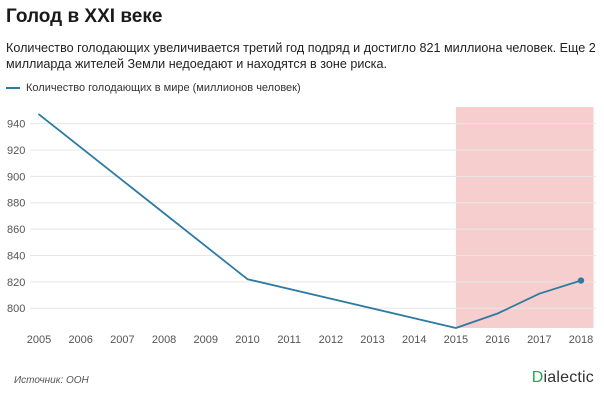 The height and width of the screenshot is (400, 604). Describe the element at coordinates (16, 151) in the screenshot. I see `y-tick-label: 920` at that location.